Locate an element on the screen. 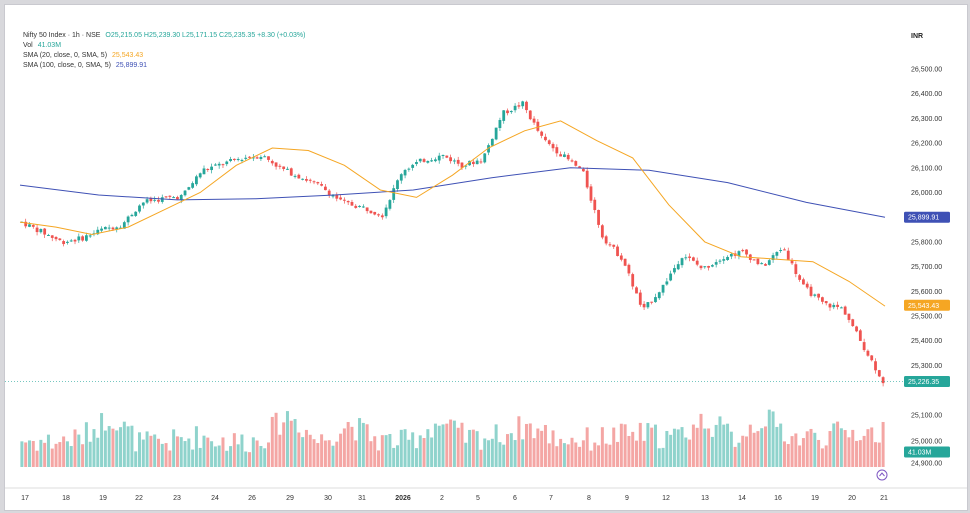  legend-sma100-label: SMA (100, close, 0, SMA, 5) is located at coordinates (67, 65).